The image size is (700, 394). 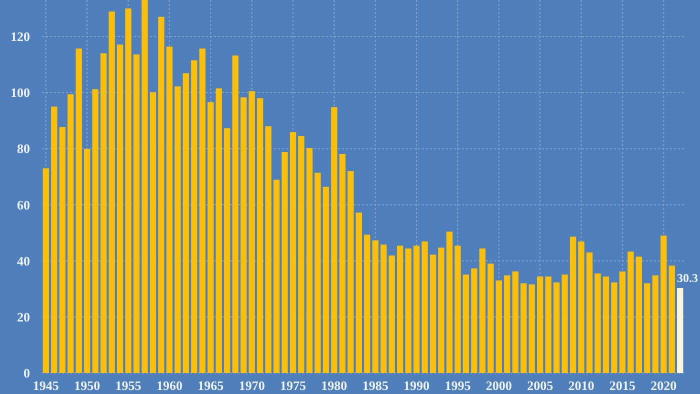 What do you see at coordinates (375, 385) in the screenshot?
I see `x-tick-label: 1985` at bounding box center [375, 385].